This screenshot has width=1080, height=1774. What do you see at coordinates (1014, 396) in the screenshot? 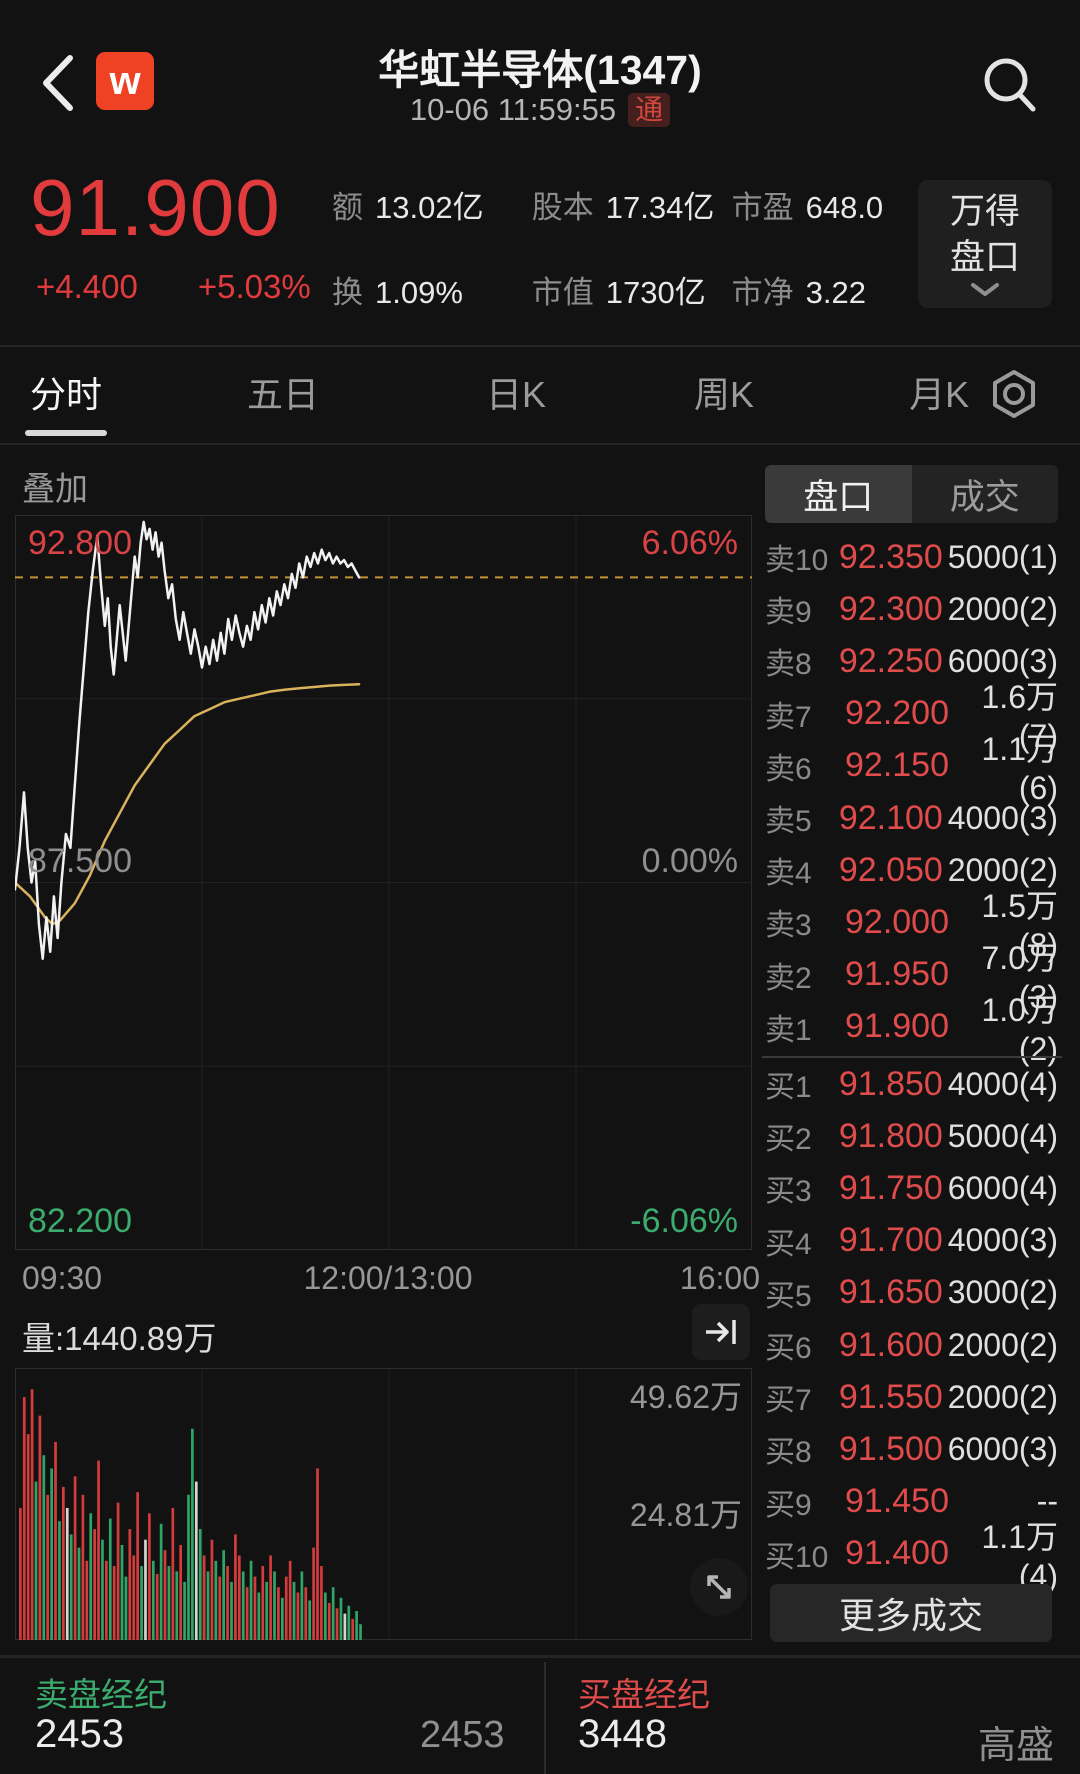
I see `chart-settings-button` at bounding box center [1014, 396].